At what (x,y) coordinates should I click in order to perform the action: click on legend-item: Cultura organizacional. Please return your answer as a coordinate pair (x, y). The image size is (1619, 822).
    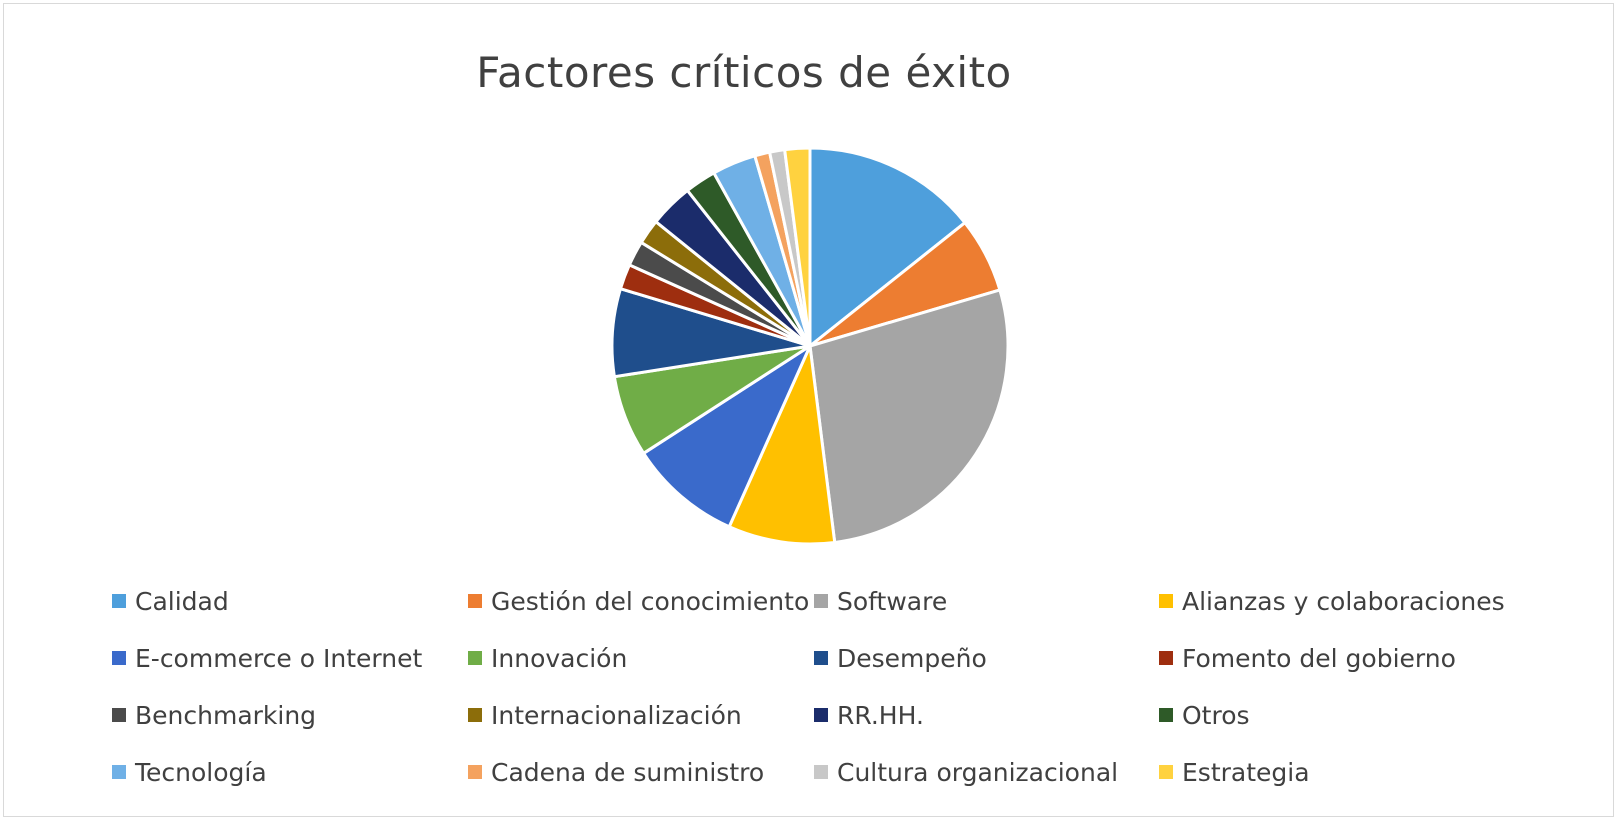
    Looking at the image, I should click on (966, 772).